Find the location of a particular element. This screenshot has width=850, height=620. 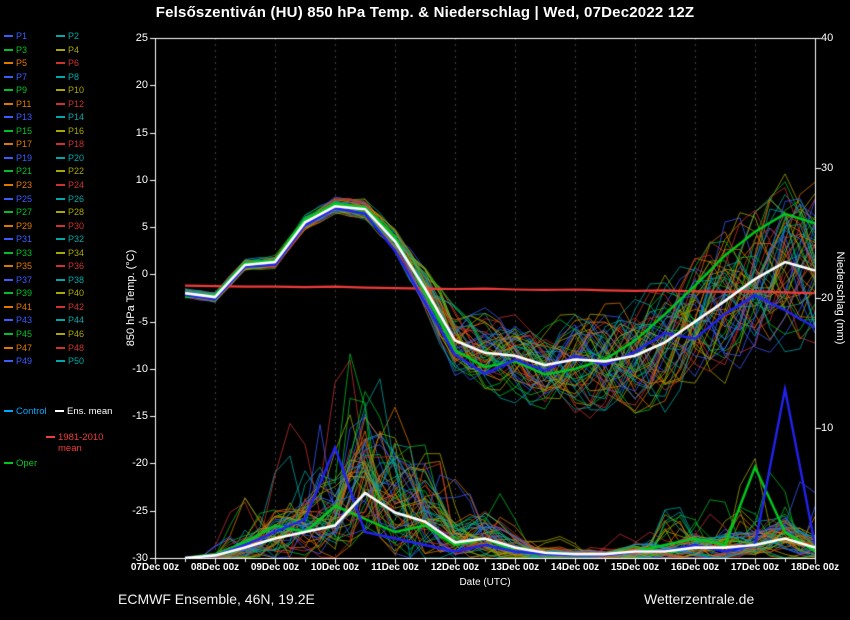

legend-member-p28: P28 is located at coordinates (70, 212).